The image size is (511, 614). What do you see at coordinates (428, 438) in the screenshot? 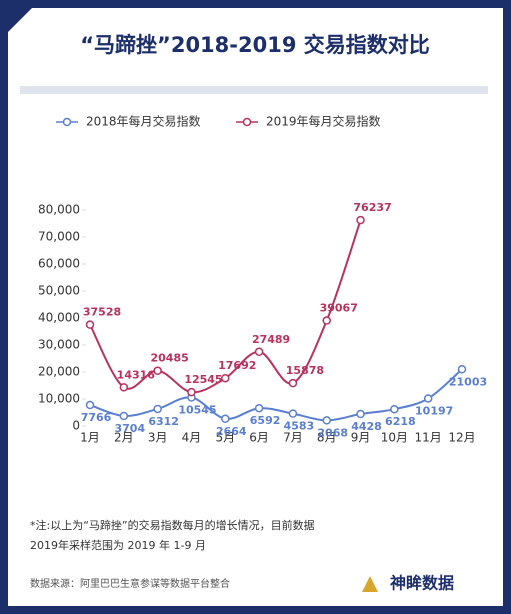
I see `x-tick-label: 11月` at bounding box center [428, 438].